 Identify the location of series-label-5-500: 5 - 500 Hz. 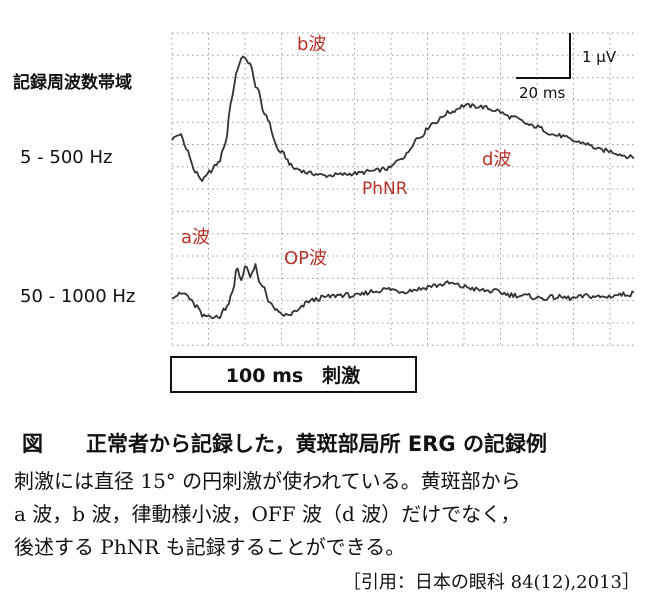
(66, 157).